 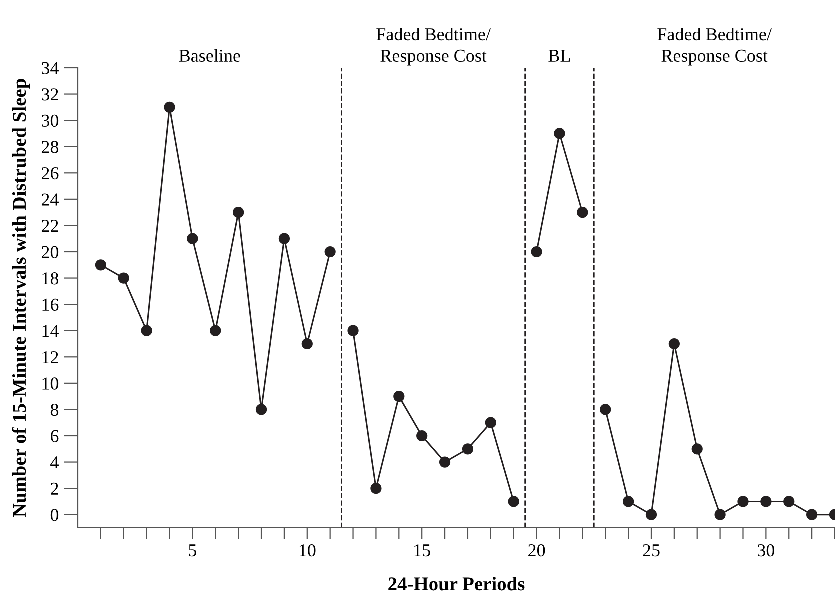 I want to click on y-tick-label: 22, so click(x=50, y=226).